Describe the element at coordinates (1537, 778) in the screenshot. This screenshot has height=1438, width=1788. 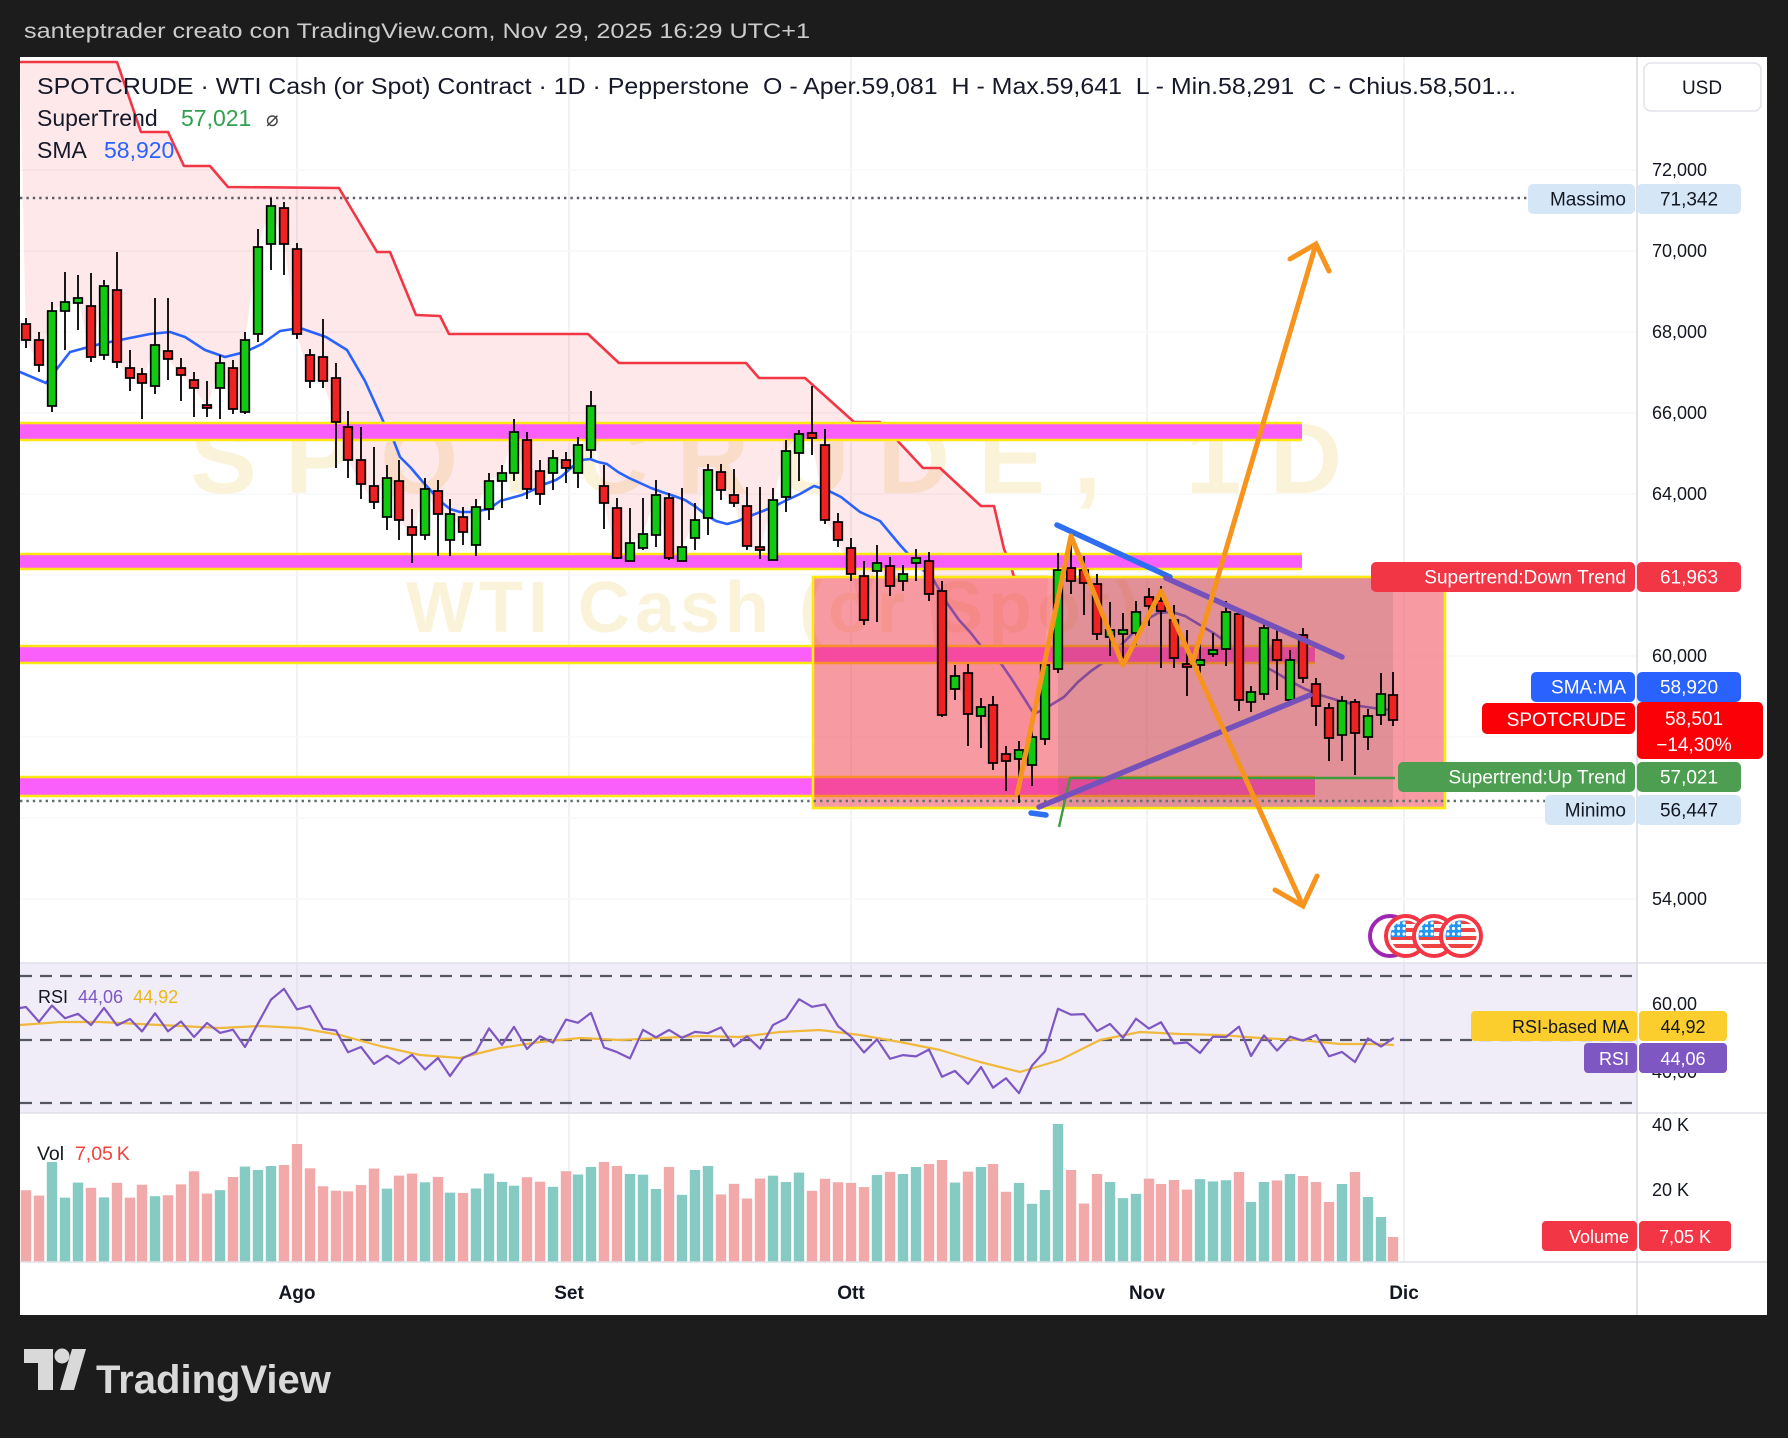
I see `svg-text: Supertrend:Up Trend` at that location.